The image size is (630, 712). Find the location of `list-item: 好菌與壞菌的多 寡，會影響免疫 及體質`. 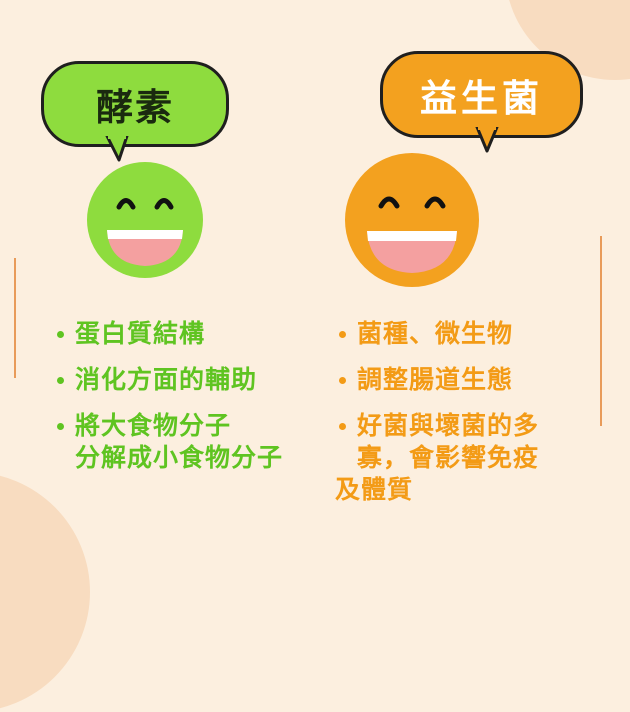

list-item: 好菌與壞菌的多 寡，會影響免疫 及體質 is located at coordinates (462, 458).